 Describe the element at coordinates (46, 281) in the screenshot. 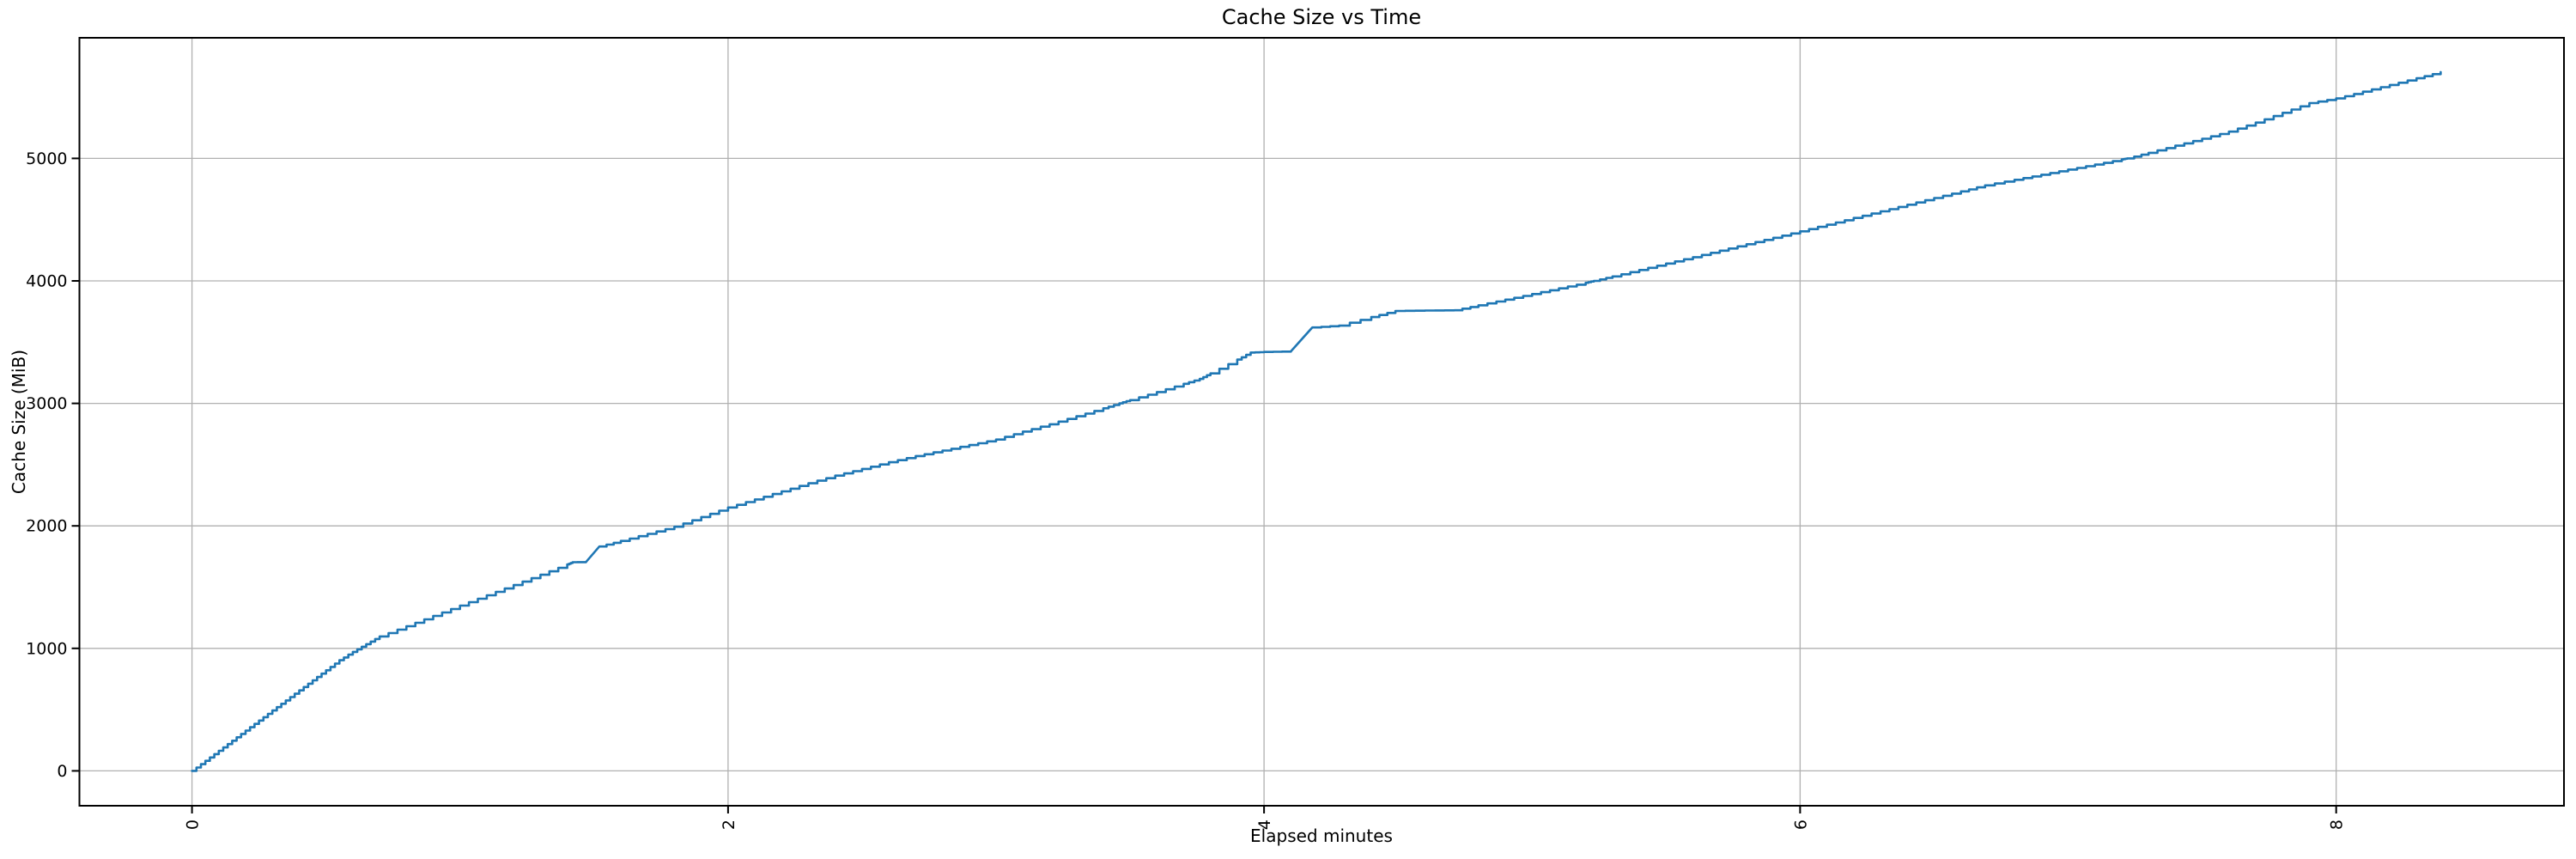

I see `y-tick-label: 4000` at that location.